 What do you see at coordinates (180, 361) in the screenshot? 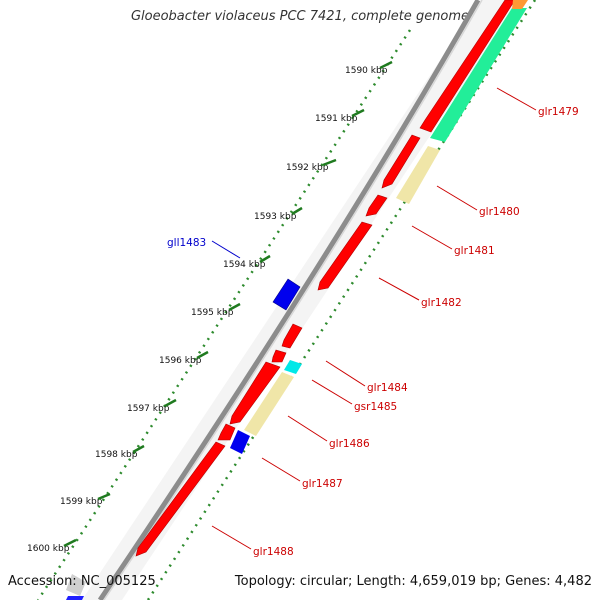
I see `ruler-tick-label: 1596 kbp` at bounding box center [180, 361].